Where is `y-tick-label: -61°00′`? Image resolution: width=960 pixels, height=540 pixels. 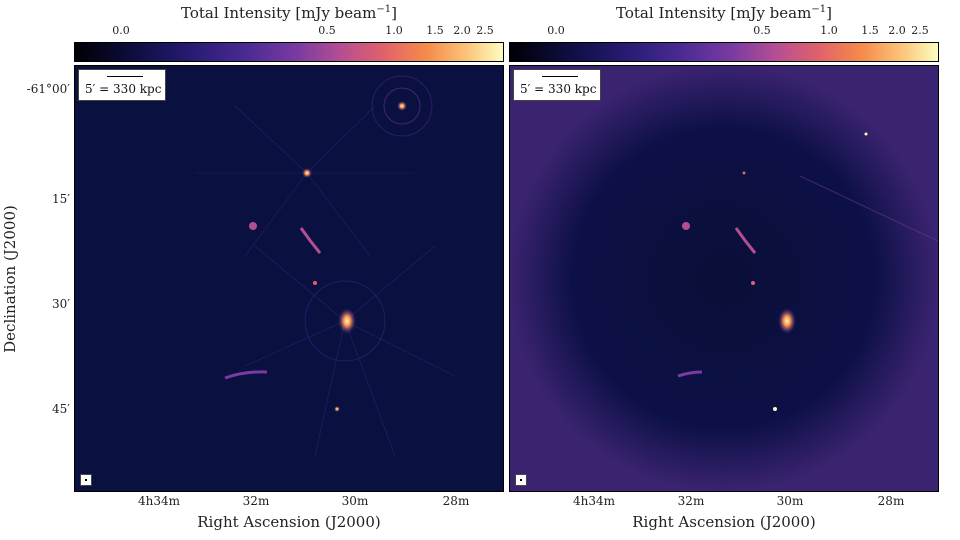 y-tick-label: -61°00′ is located at coordinates (48, 89).